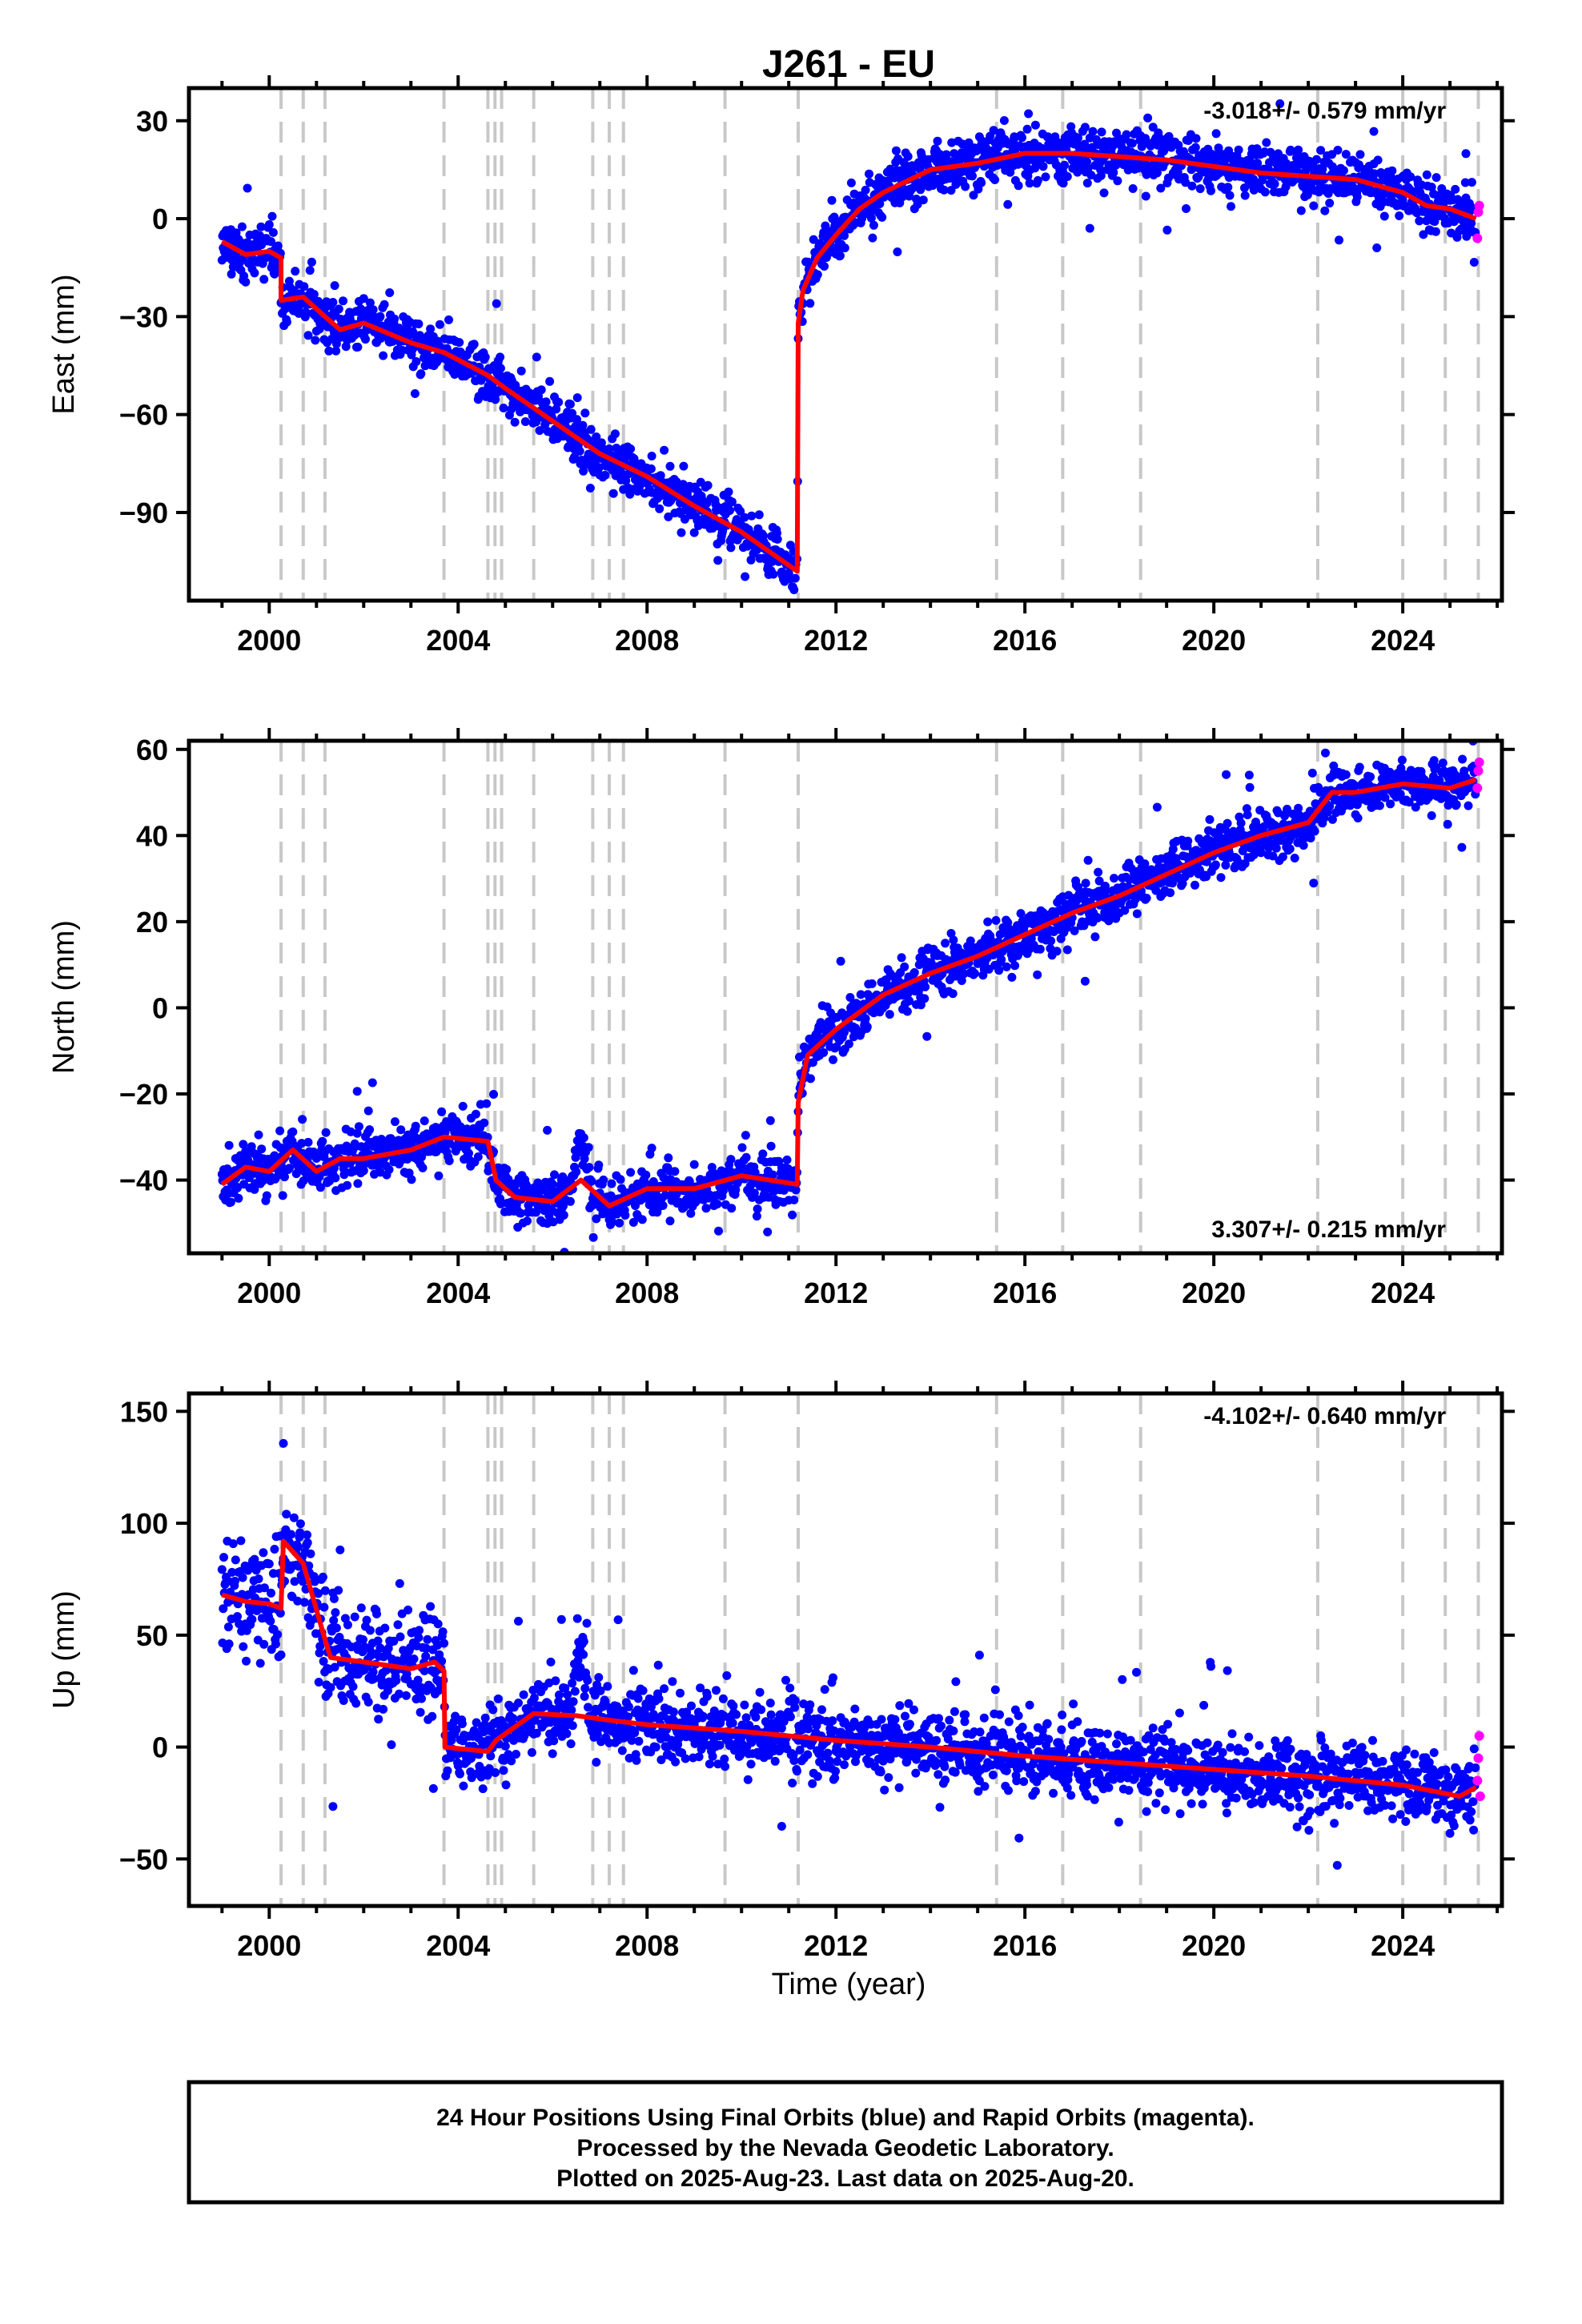 This screenshot has height=2324, width=1582. Describe the element at coordinates (1328, 1229) in the screenshot. I see `north-rate-label: 3.307+/- 0.215 mm/yr` at that location.